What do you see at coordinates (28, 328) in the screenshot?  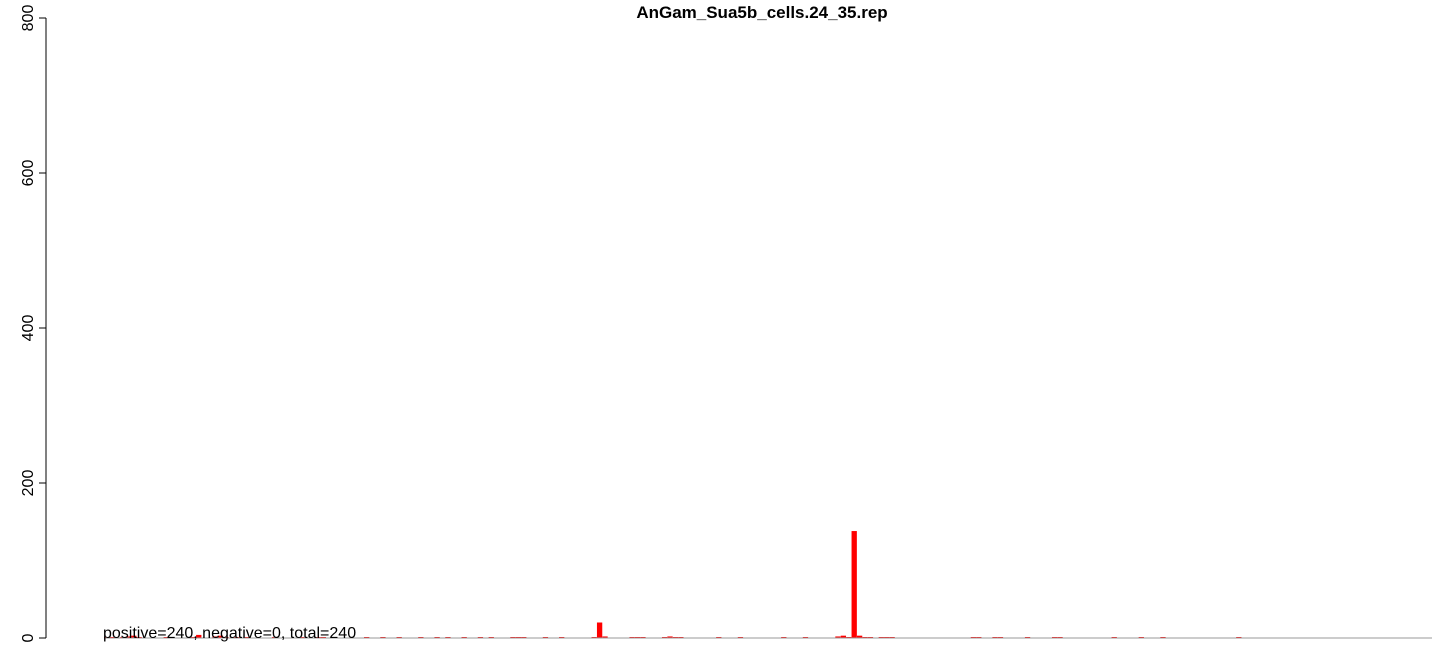 I see `y-tick-label: 400` at bounding box center [28, 328].